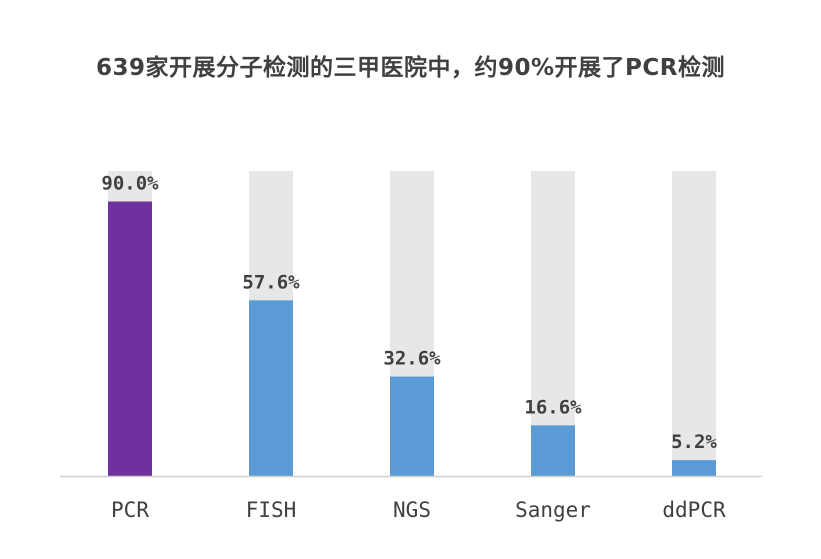  I want to click on value-label-sanger: 16.6%, so click(553, 407).